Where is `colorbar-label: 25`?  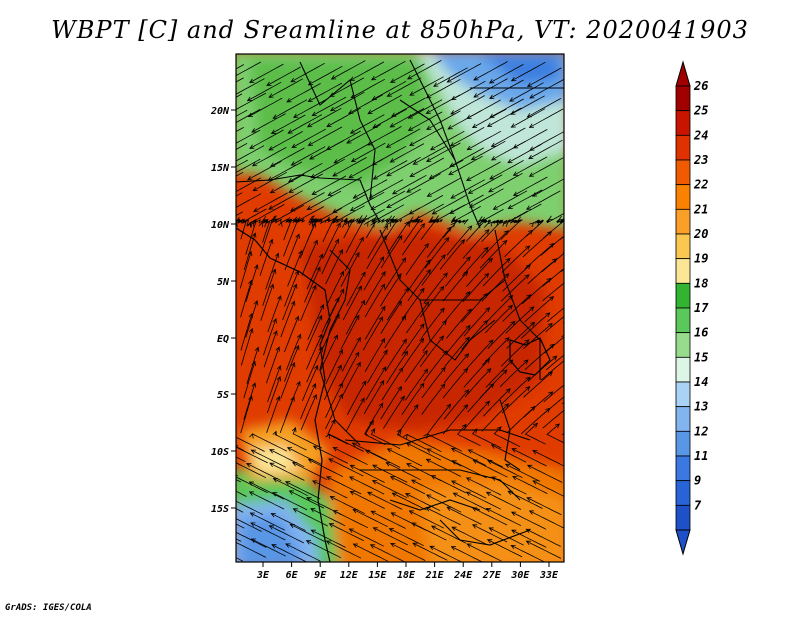
colorbar-label: 25 is located at coordinates (700, 111).